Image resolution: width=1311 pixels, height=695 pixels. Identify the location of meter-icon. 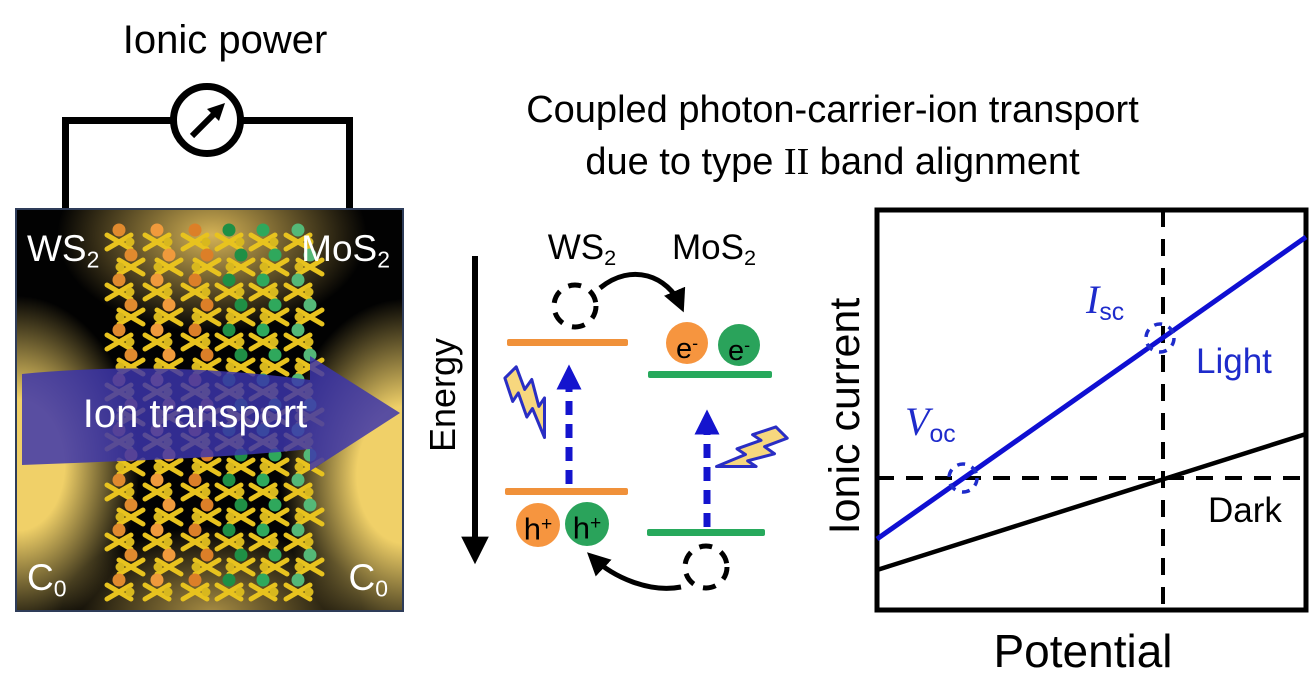
(207, 120).